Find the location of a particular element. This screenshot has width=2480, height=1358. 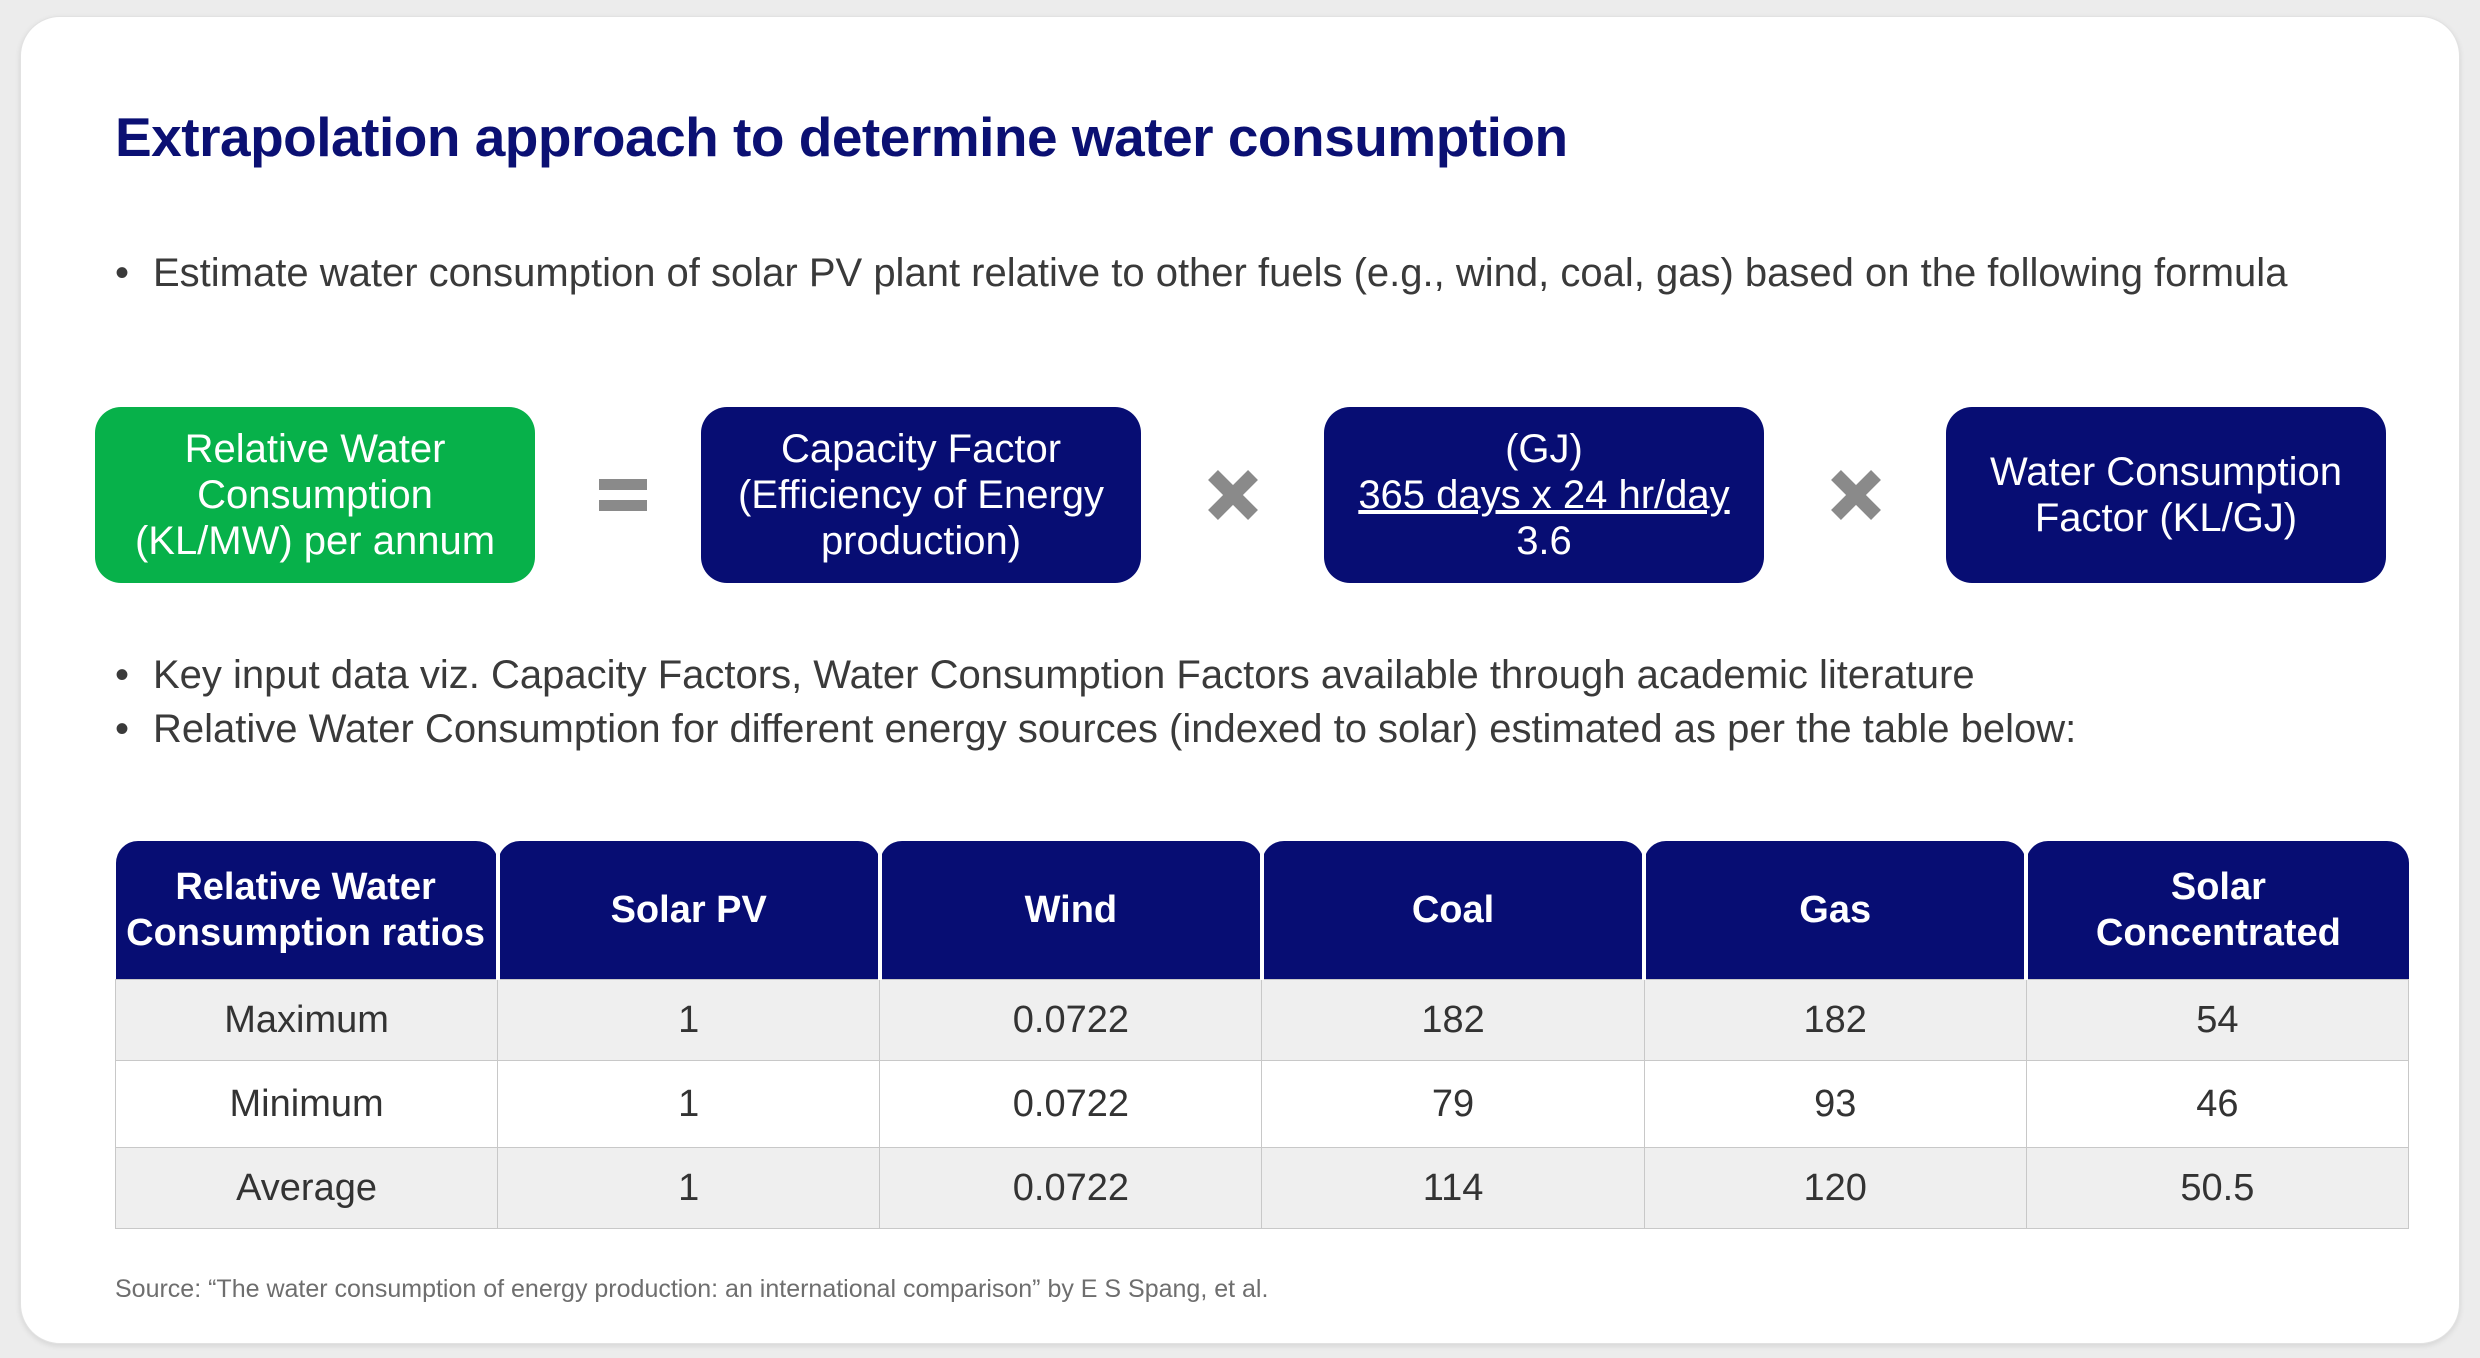

box-line: 3.6 is located at coordinates (1544, 541).